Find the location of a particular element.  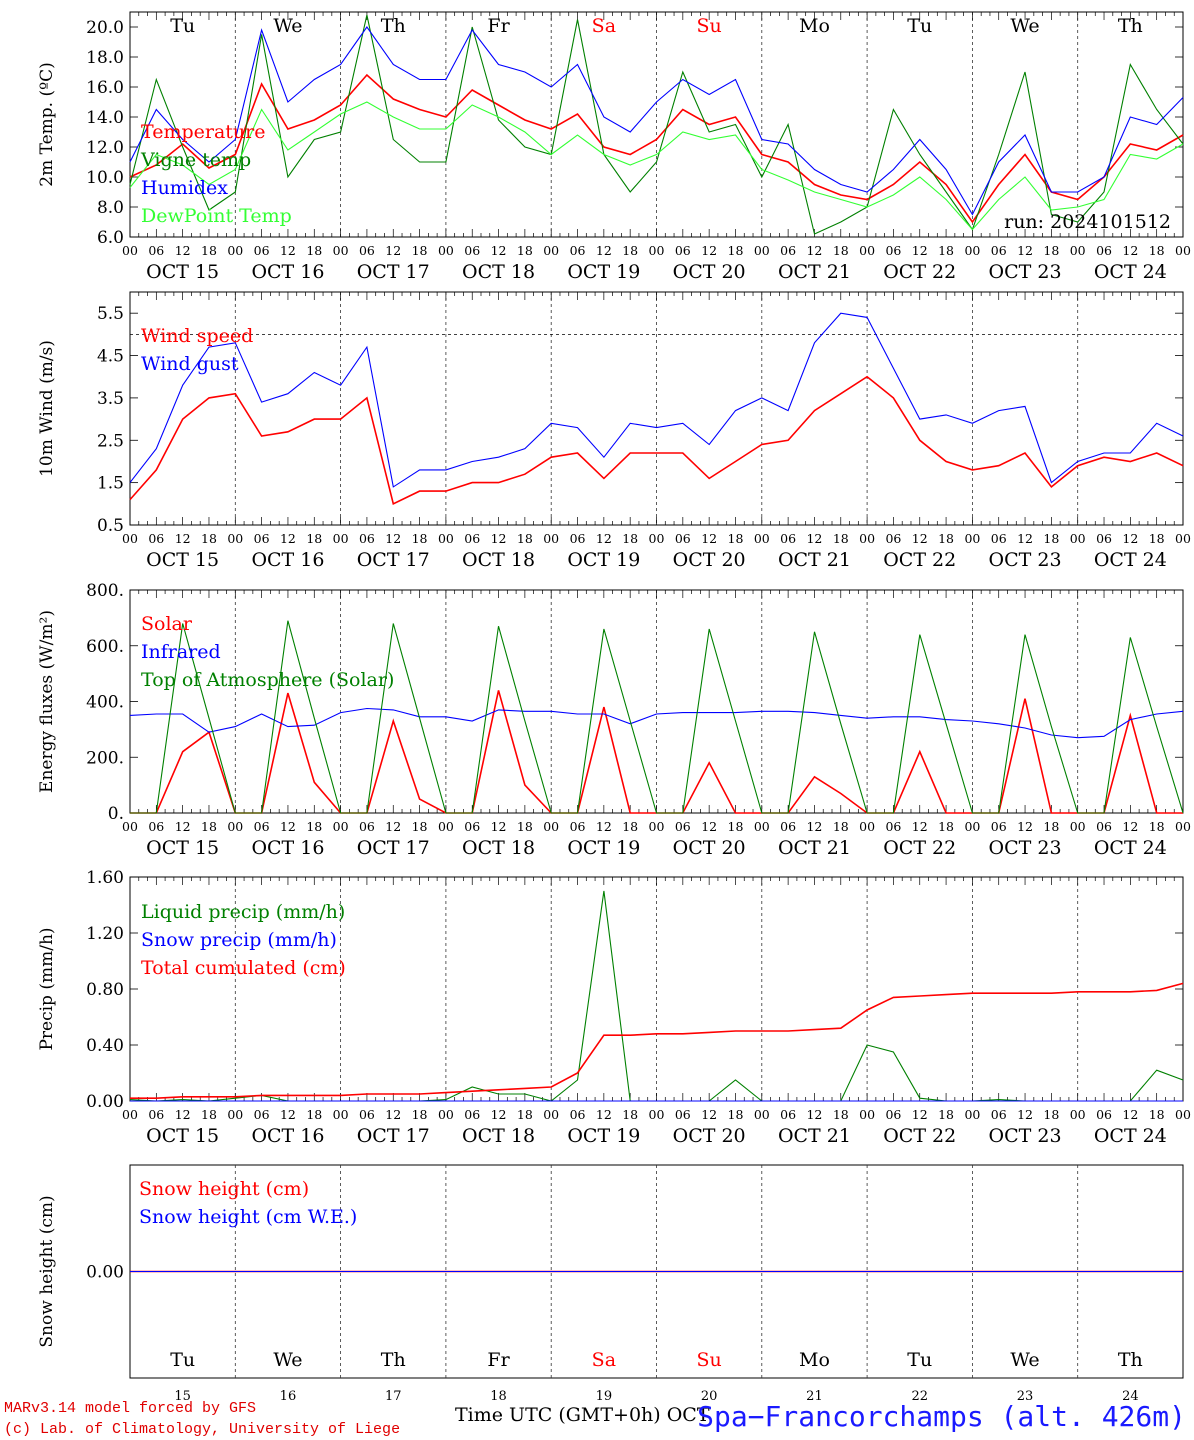

y-tick-label: 6.0 is located at coordinates (110, 238).